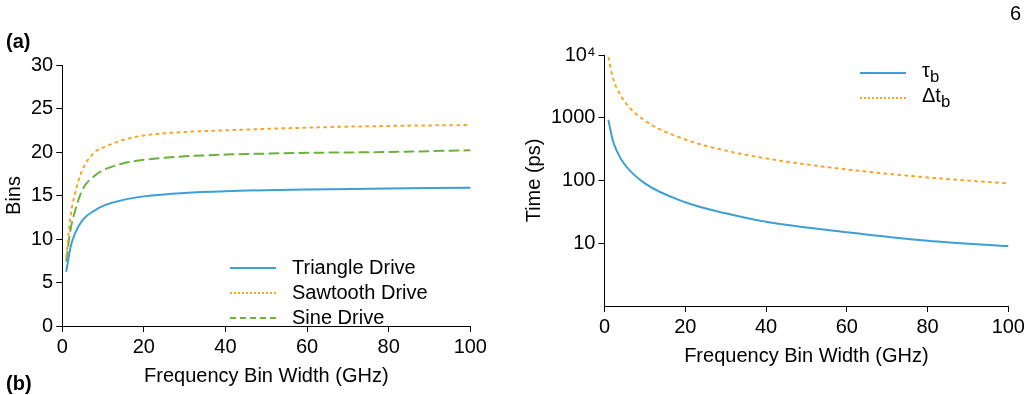 The image size is (1028, 395). Describe the element at coordinates (18, 41) in the screenshot. I see `text: (a)` at that location.